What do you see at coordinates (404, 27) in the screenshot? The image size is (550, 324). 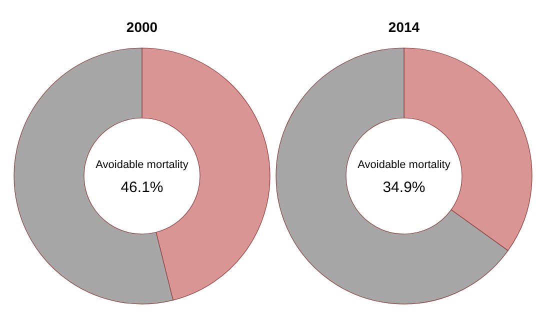 I see `chart-title: 2014` at bounding box center [404, 27].